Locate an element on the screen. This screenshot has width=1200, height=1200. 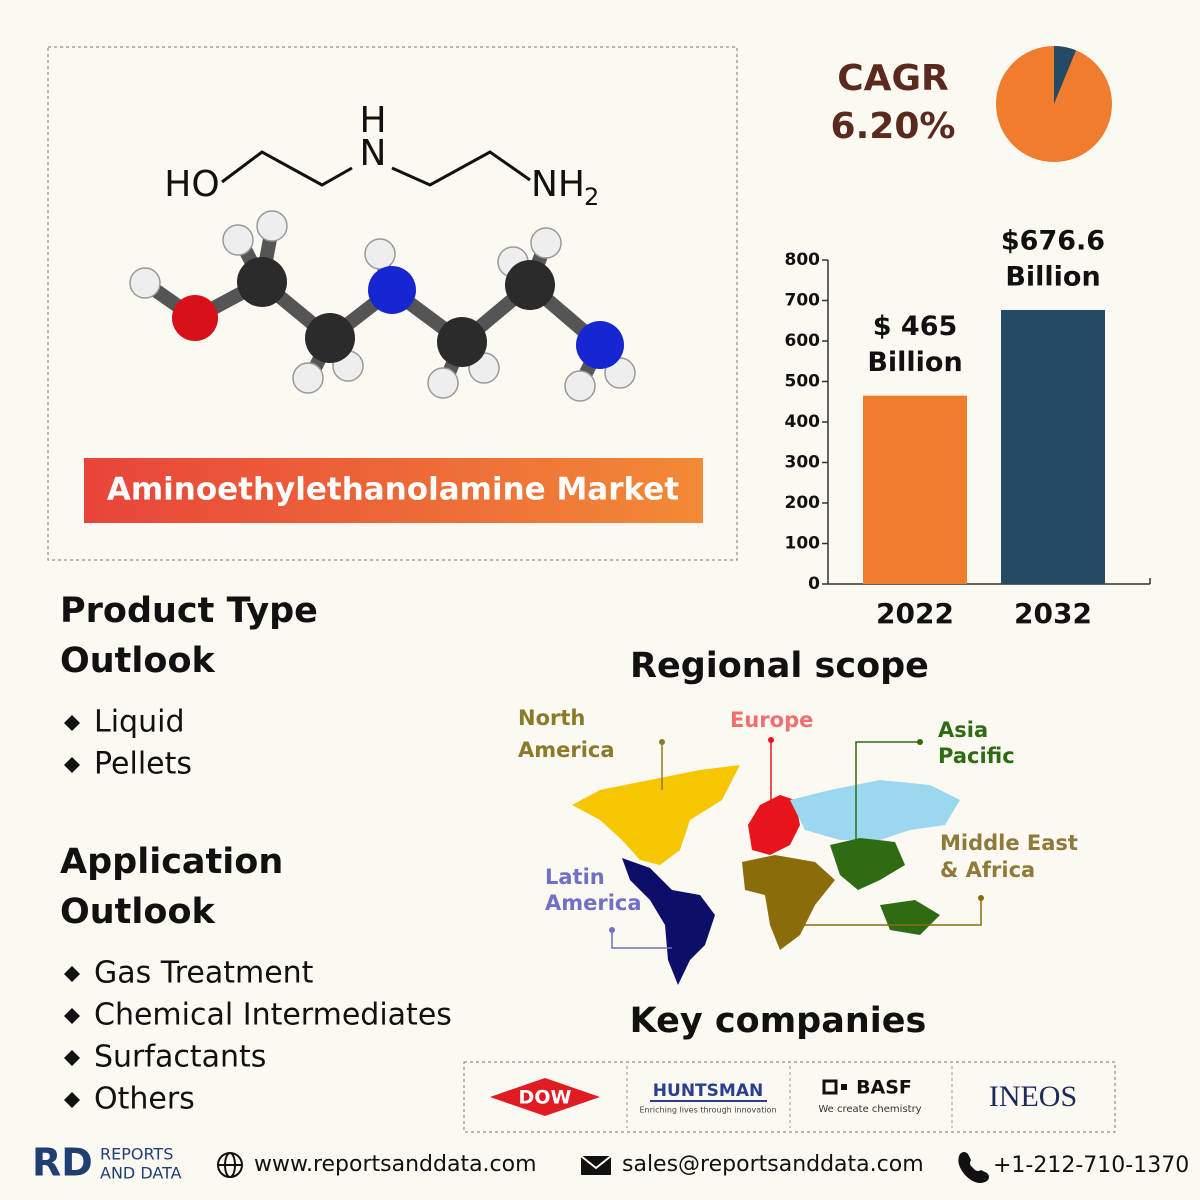
region-mea is located at coordinates (788, 902).